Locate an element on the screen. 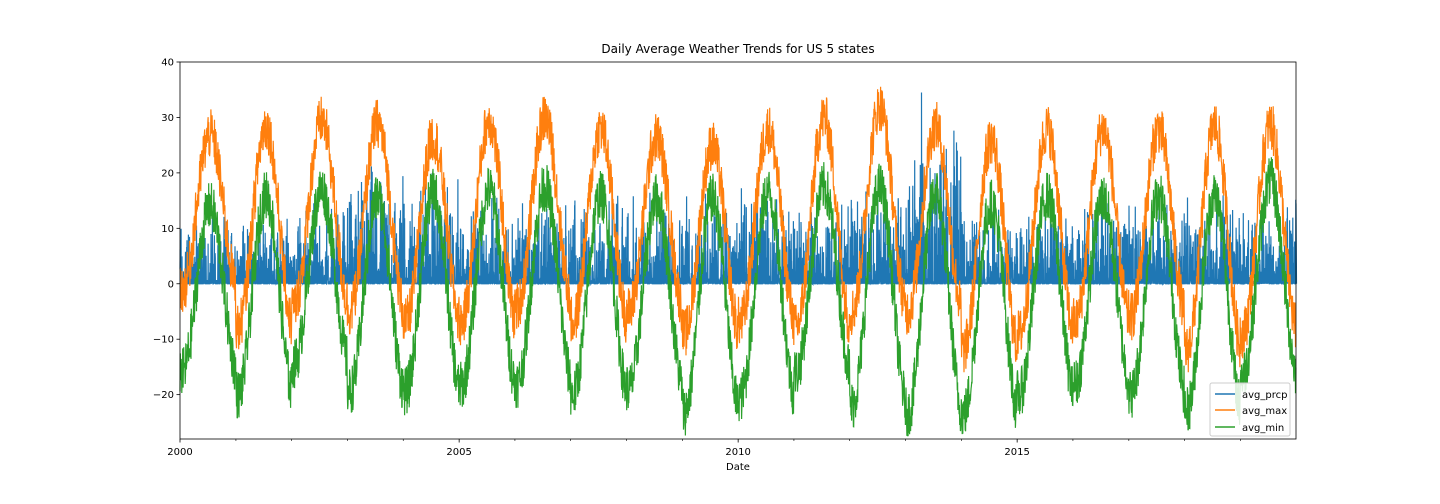 Image resolution: width=1440 pixels, height=504 pixels. legend-item-avg-min: avg_min is located at coordinates (1249, 428).